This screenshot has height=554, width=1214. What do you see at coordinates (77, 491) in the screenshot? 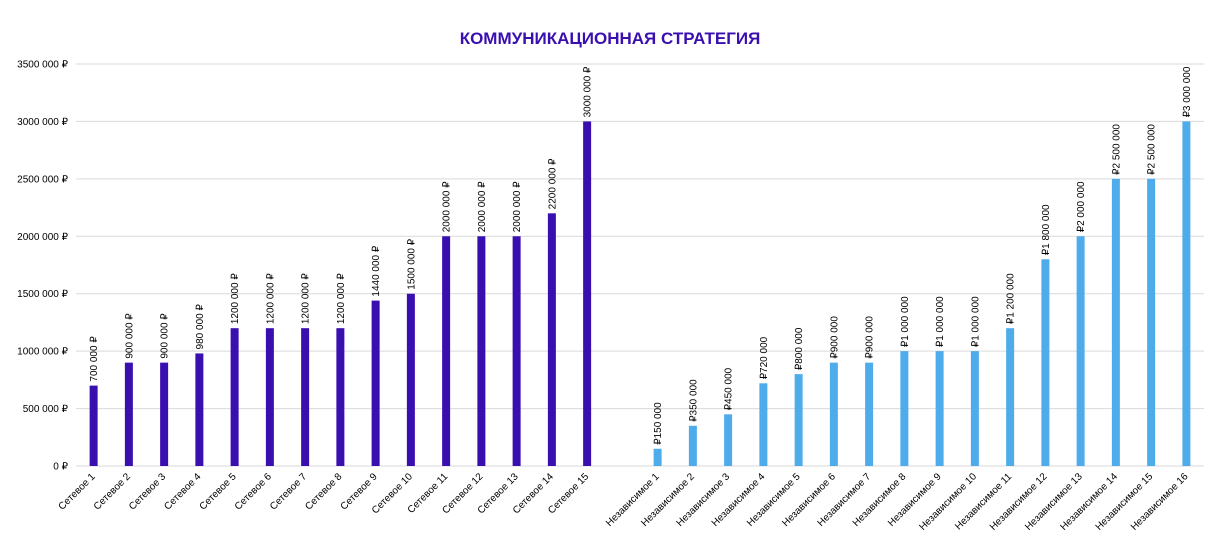
I see `x-tick-label: Сетевое 1` at bounding box center [77, 491].